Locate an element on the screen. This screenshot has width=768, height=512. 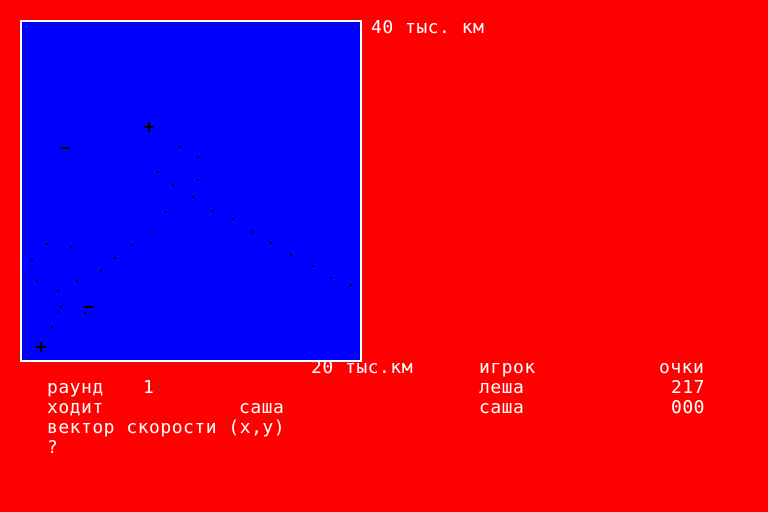
velocity-prompt: вектор скорости (x,y) is located at coordinates (166, 427).